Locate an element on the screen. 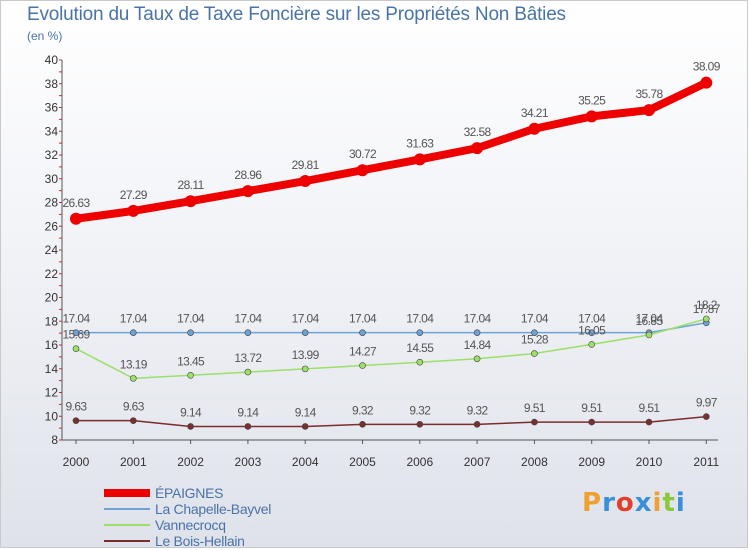 This screenshot has height=550, width=750. y-tick-label: 8 is located at coordinates (54, 440).